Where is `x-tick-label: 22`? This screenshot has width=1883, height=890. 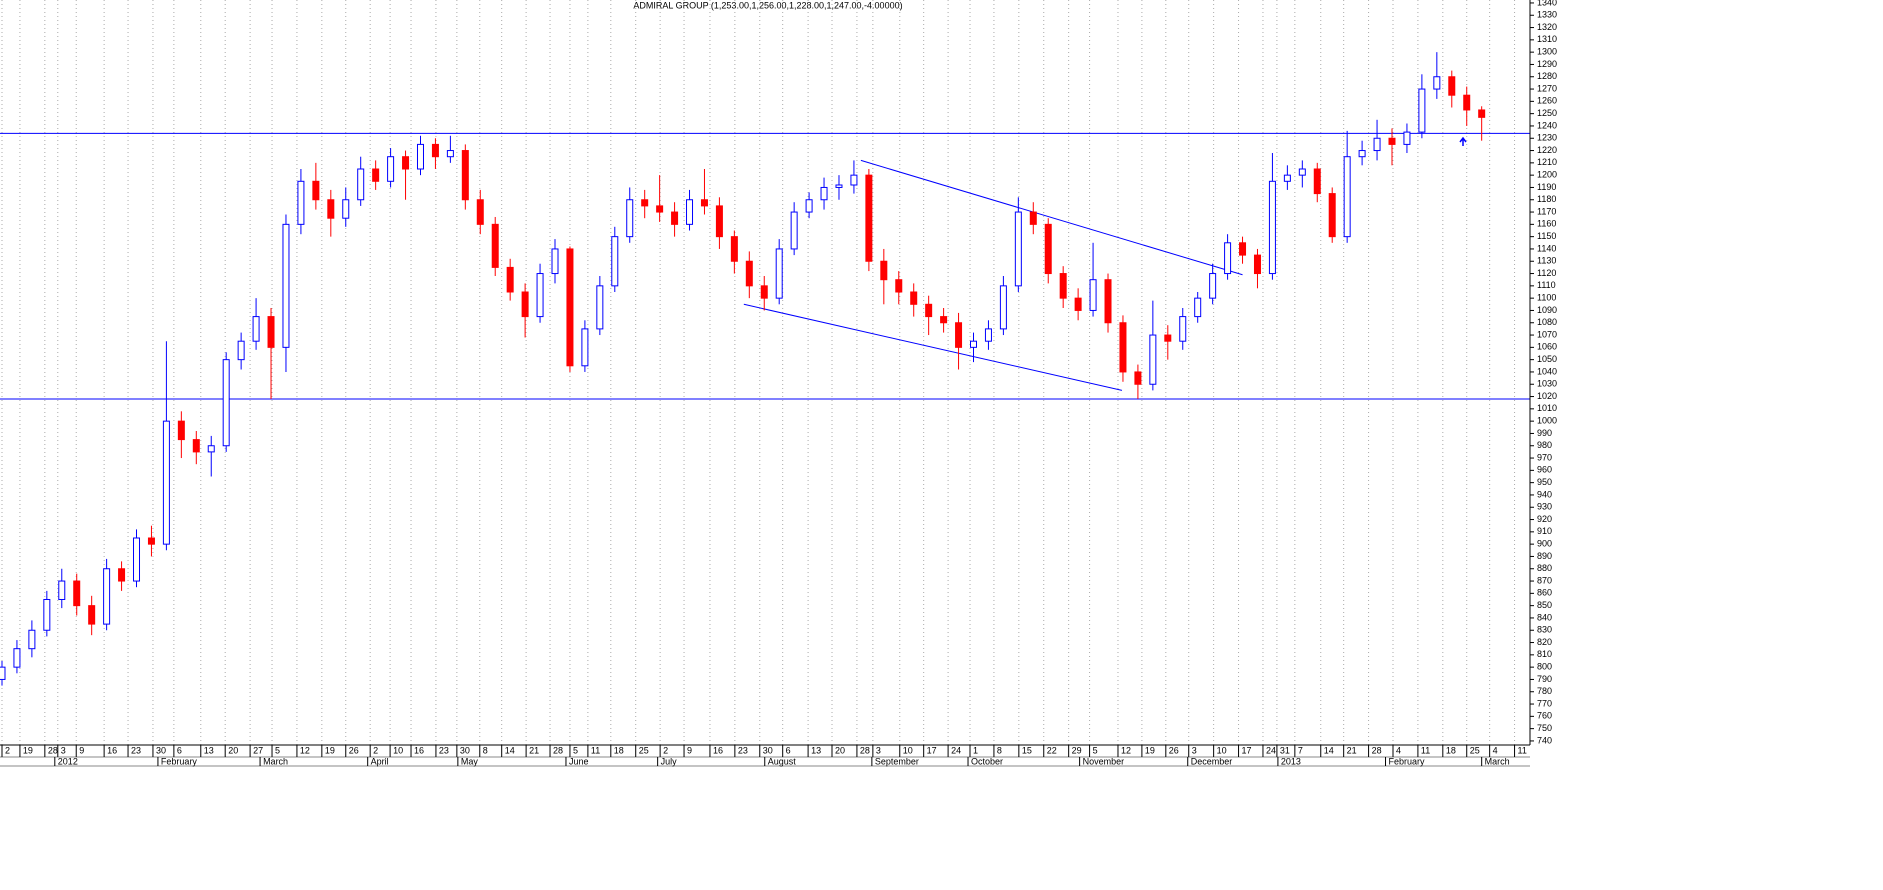 x-tick-label: 22 is located at coordinates (1052, 750).